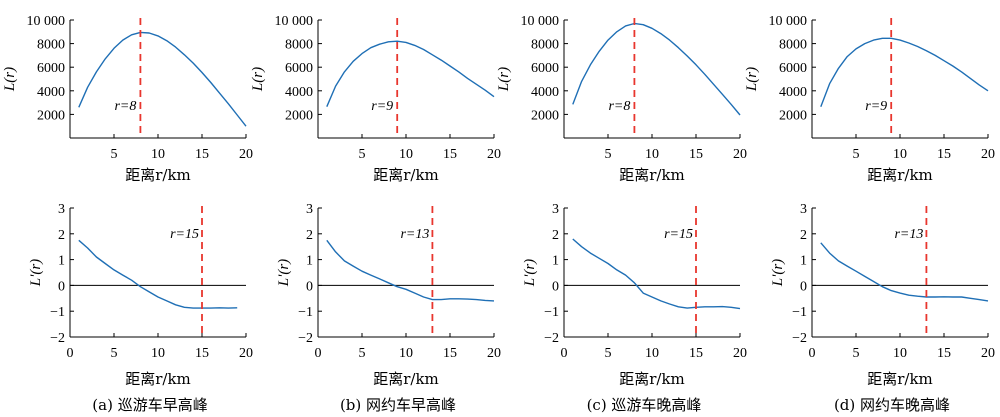 Image resolution: width=1000 pixels, height=417 pixels. I want to click on chart-panel-b-bottom: 0 5 10 15 20 −2 −1 0 1 2 3 r=13 距离r/km L'(r), so click(388, 295).